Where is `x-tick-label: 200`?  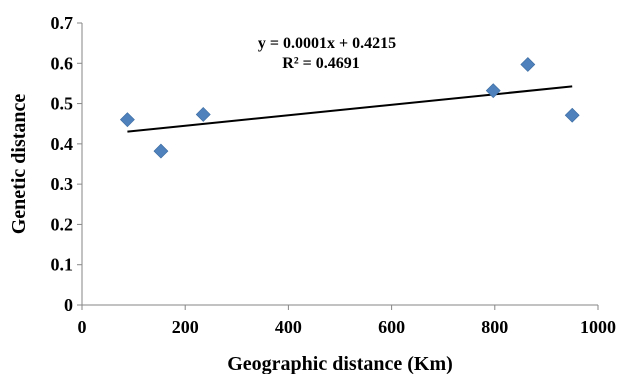 x-tick-label: 200 is located at coordinates (185, 327).